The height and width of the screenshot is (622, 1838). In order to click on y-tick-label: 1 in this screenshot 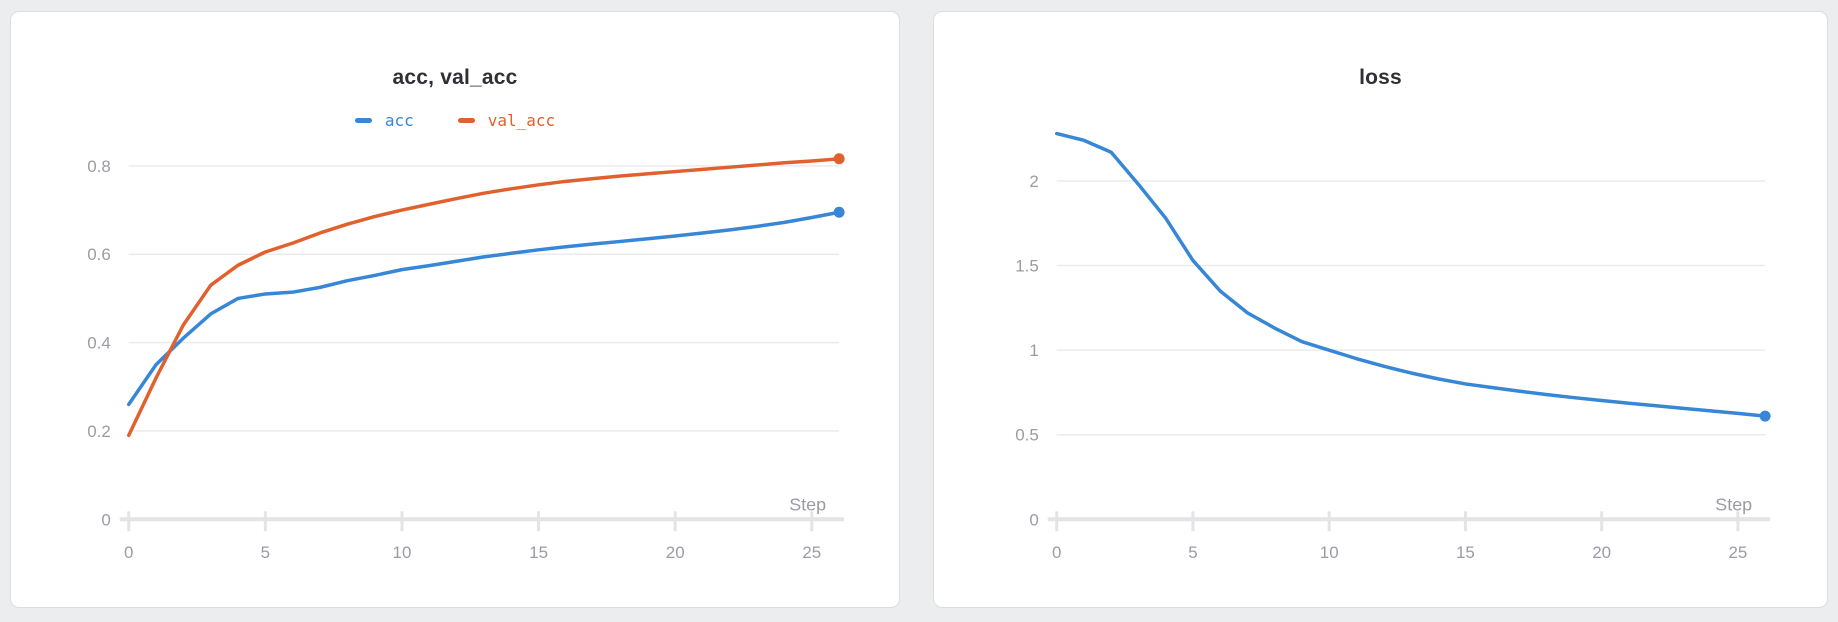, I will do `click(1033, 350)`.